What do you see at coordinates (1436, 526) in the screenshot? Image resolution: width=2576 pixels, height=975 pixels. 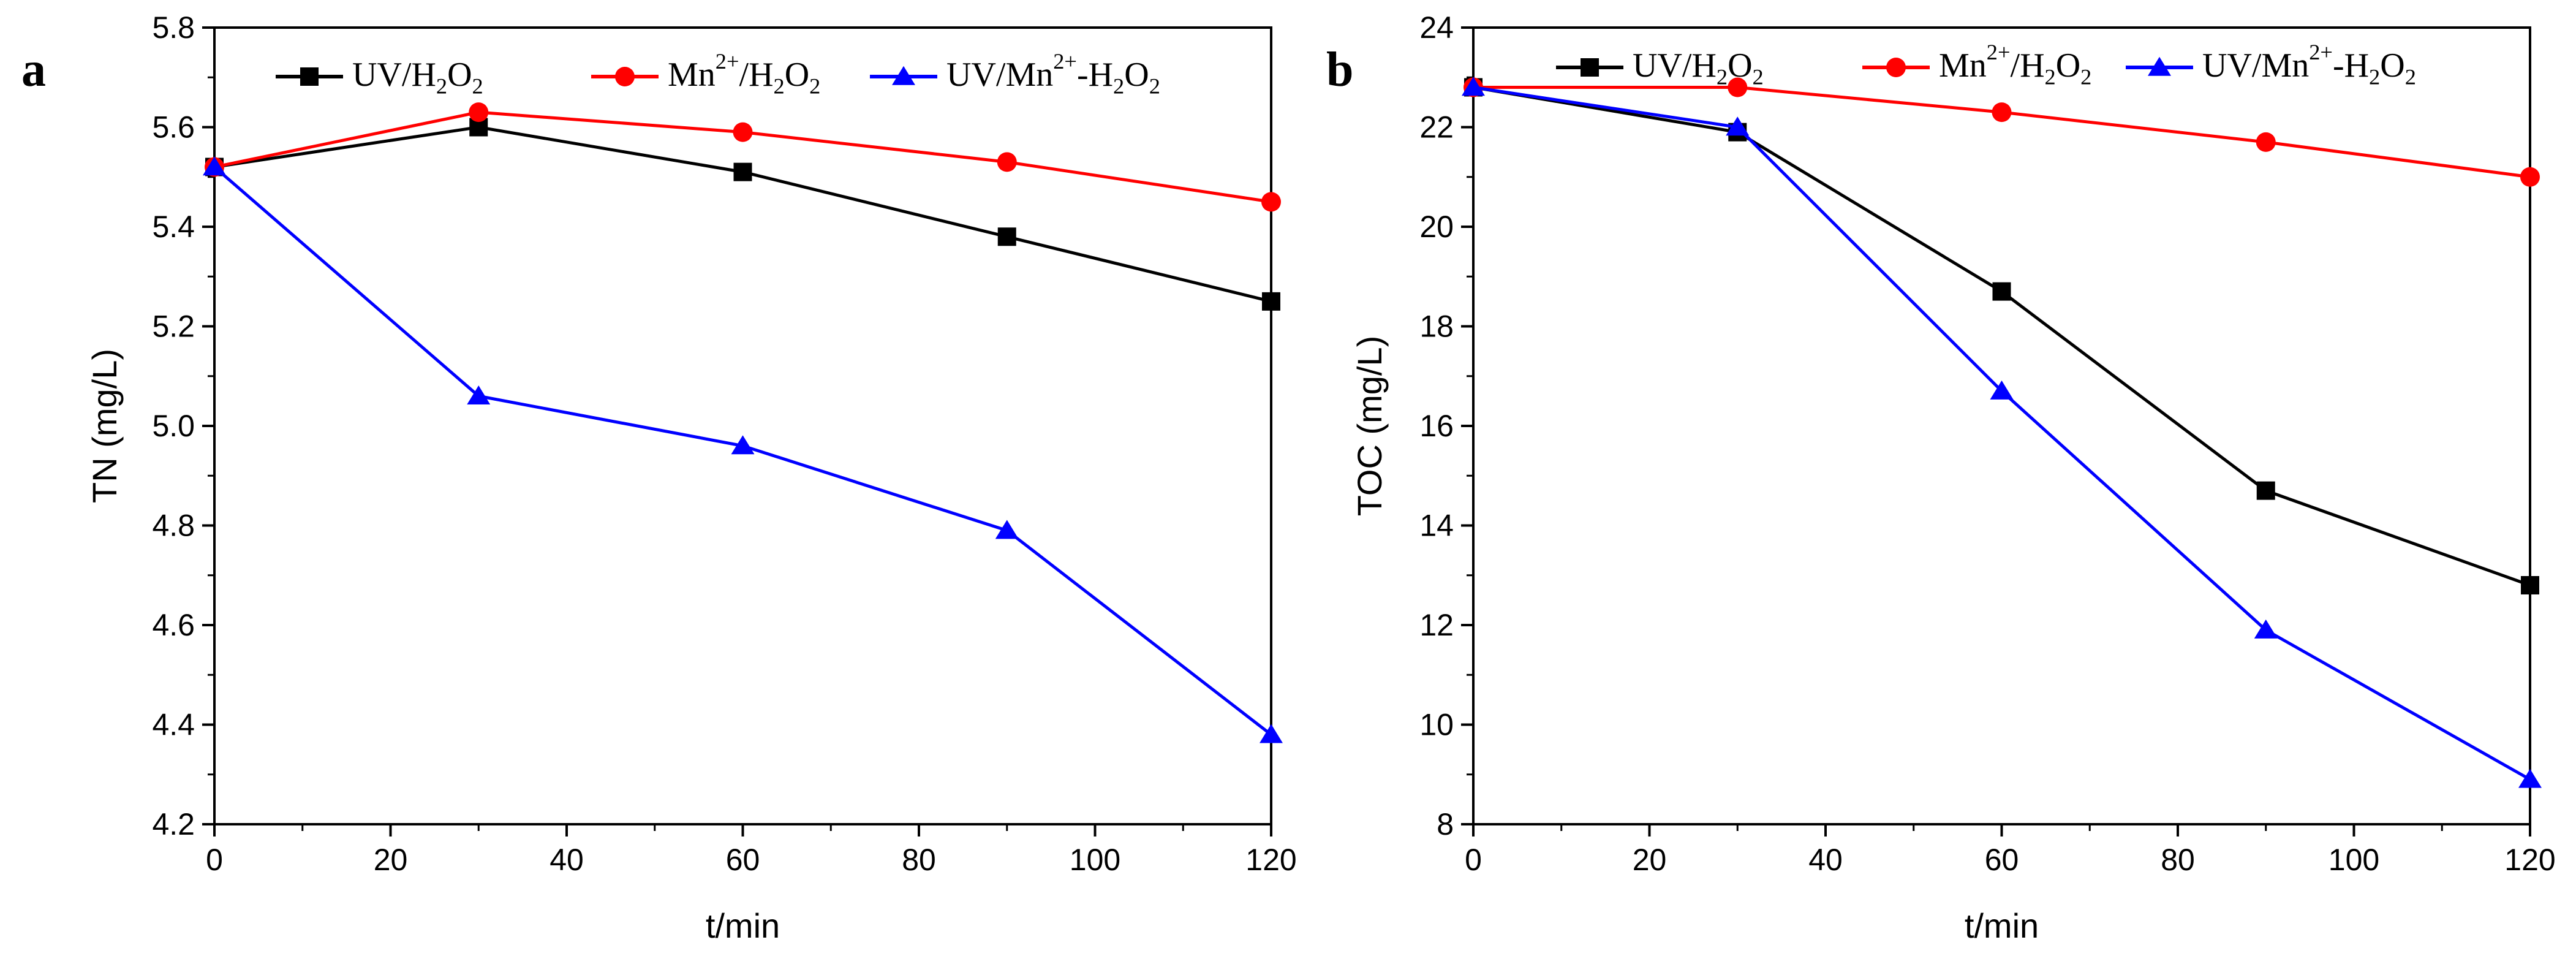 I see `y-tick-label: 14` at bounding box center [1436, 526].